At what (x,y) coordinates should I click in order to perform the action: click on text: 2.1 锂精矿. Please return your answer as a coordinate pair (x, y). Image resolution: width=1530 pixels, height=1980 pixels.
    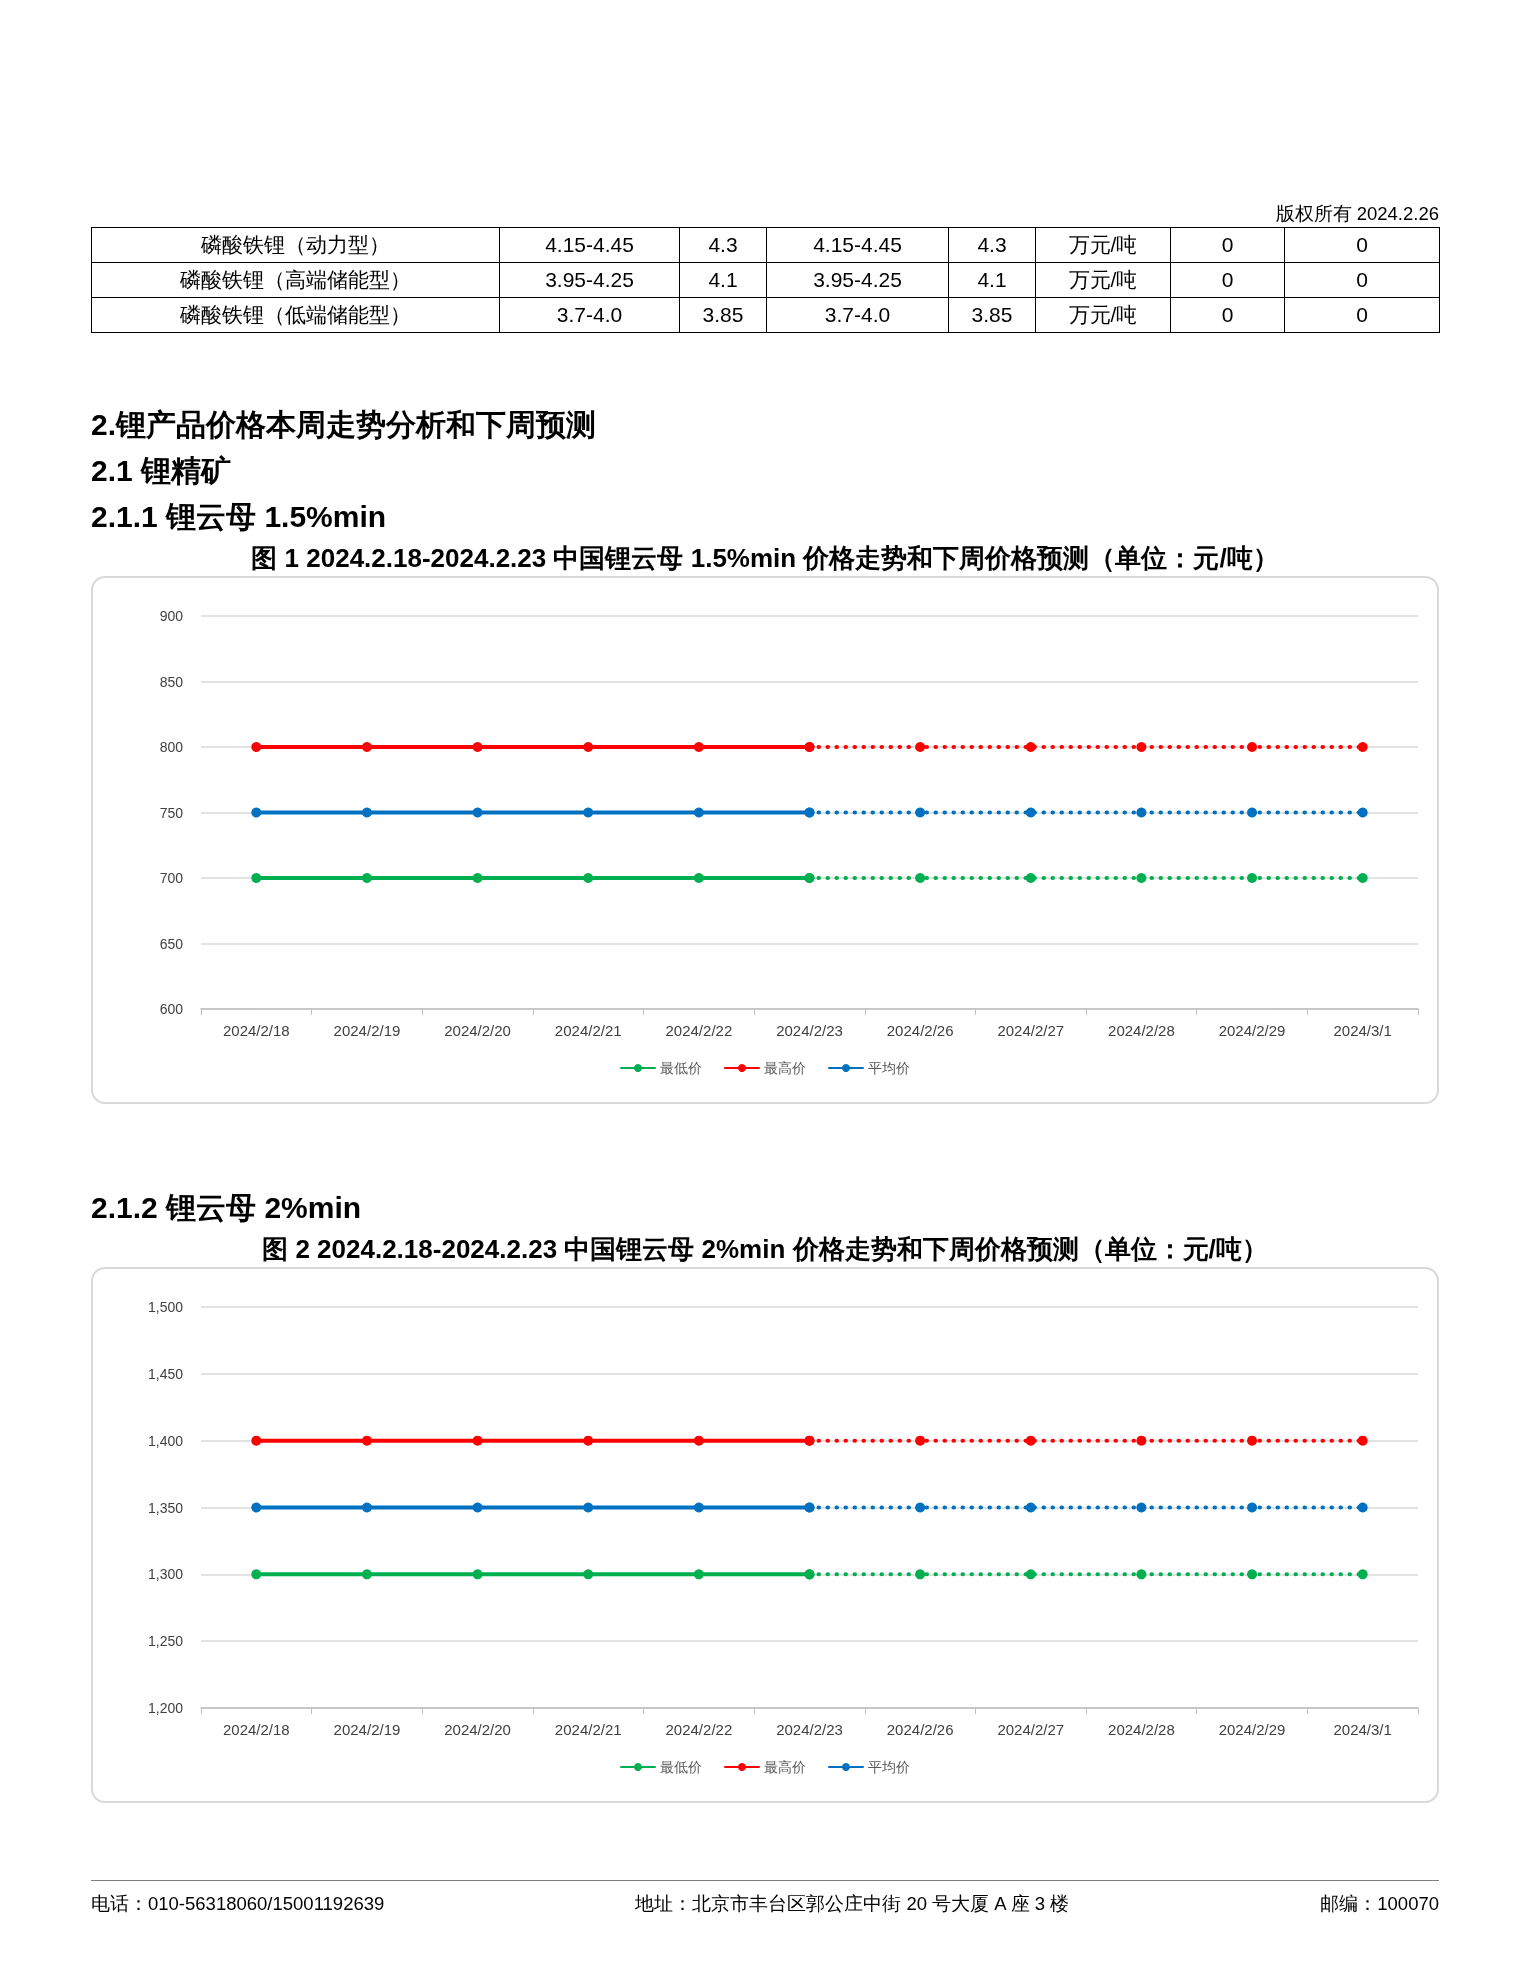
    Looking at the image, I should click on (162, 471).